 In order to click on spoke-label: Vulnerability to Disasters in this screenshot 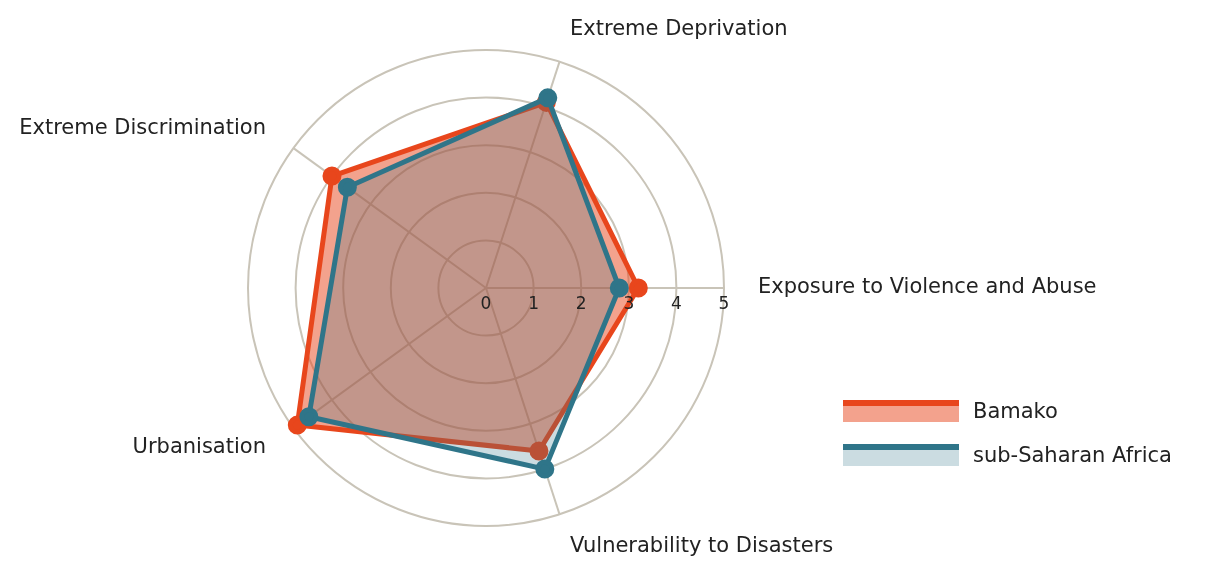, I will do `click(702, 545)`.